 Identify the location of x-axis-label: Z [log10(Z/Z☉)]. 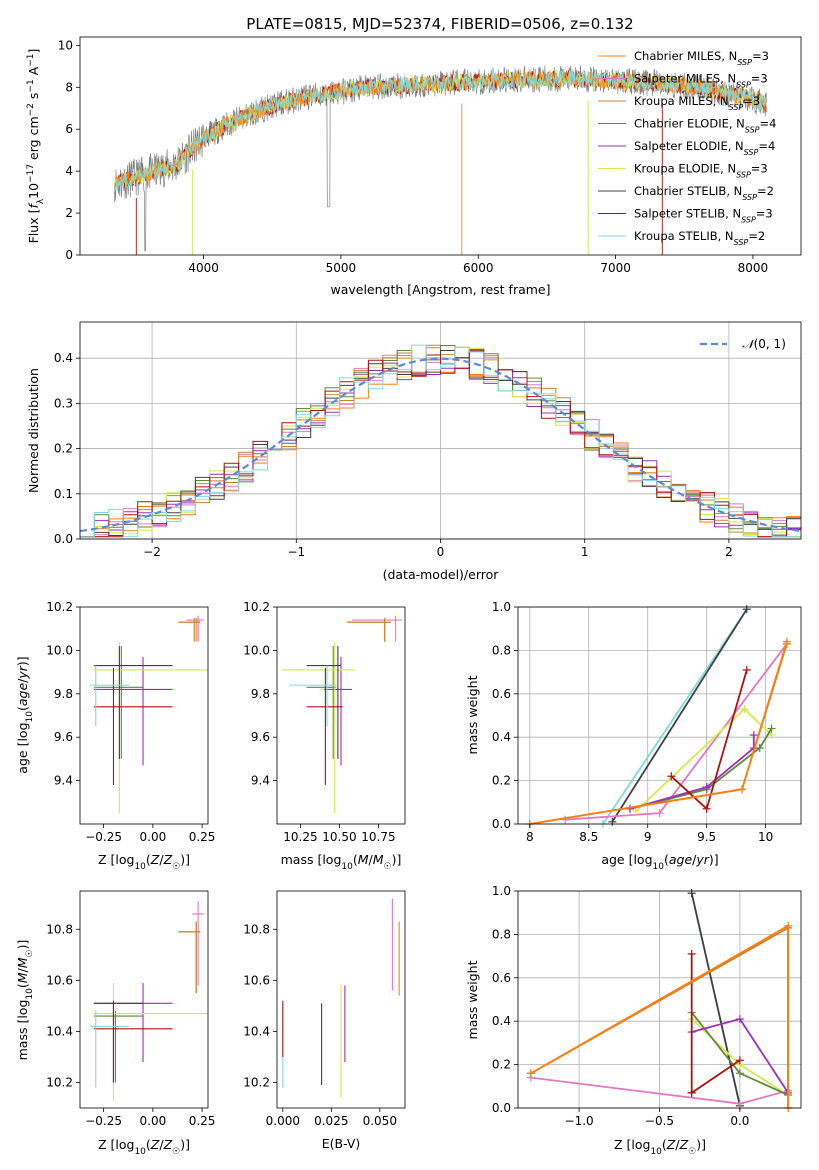
(660, 1147).